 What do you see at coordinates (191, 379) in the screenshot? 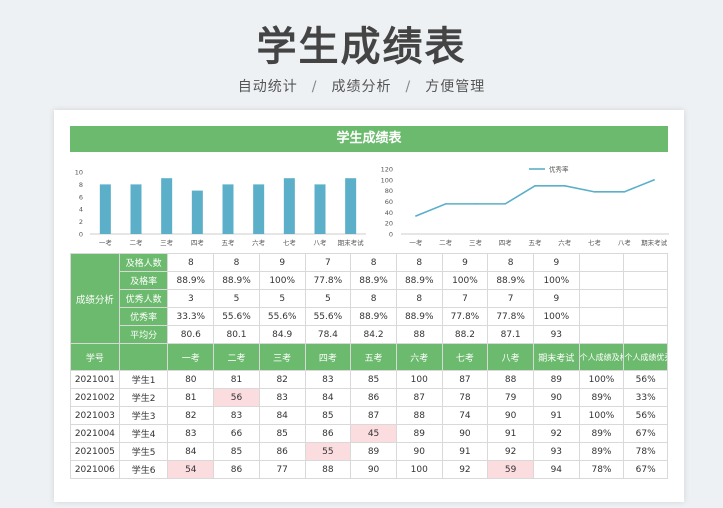
I see `score-cell: 80` at bounding box center [191, 379].